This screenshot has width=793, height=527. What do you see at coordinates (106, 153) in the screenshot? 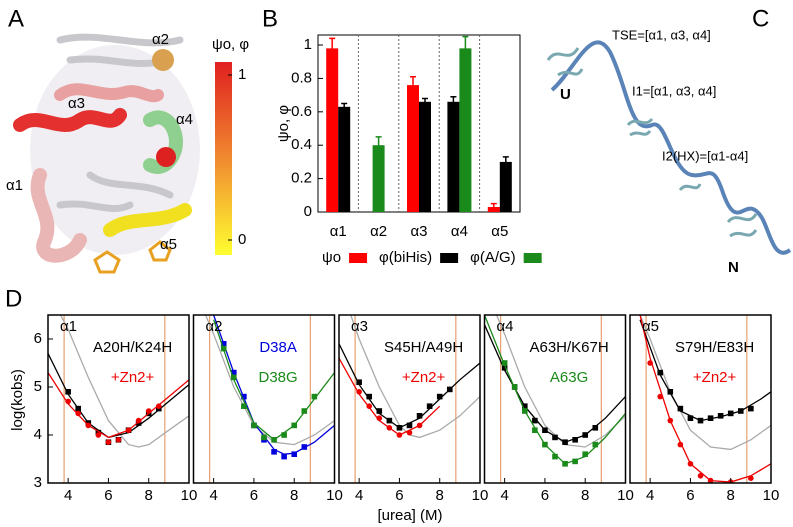
I see `protein-structure` at bounding box center [106, 153].